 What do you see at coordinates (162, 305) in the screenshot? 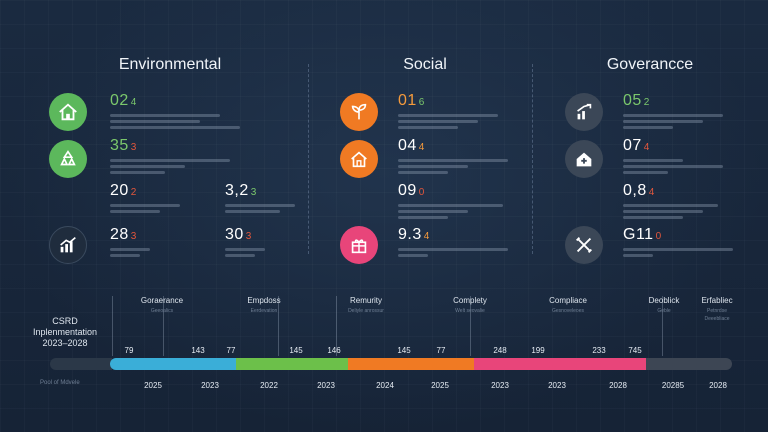
I see `timeline-phase: Goraerance Geeoalics` at bounding box center [162, 305].